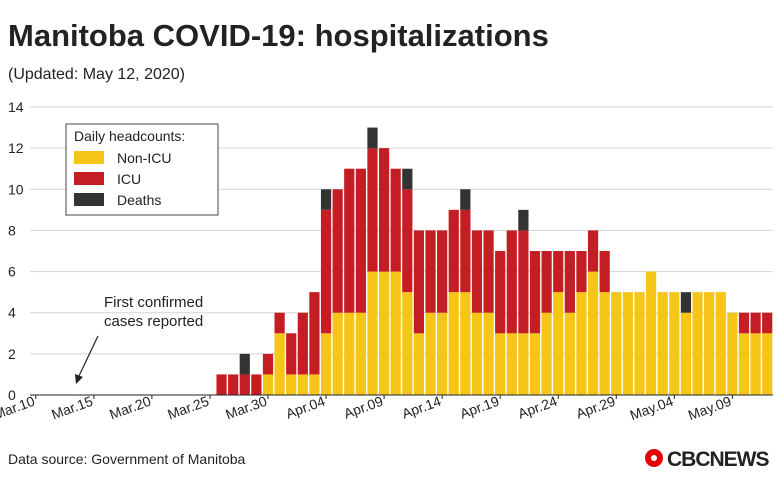 The height and width of the screenshot is (490, 780). I want to click on x-tick-label: Mar.10, so click(18, 408).